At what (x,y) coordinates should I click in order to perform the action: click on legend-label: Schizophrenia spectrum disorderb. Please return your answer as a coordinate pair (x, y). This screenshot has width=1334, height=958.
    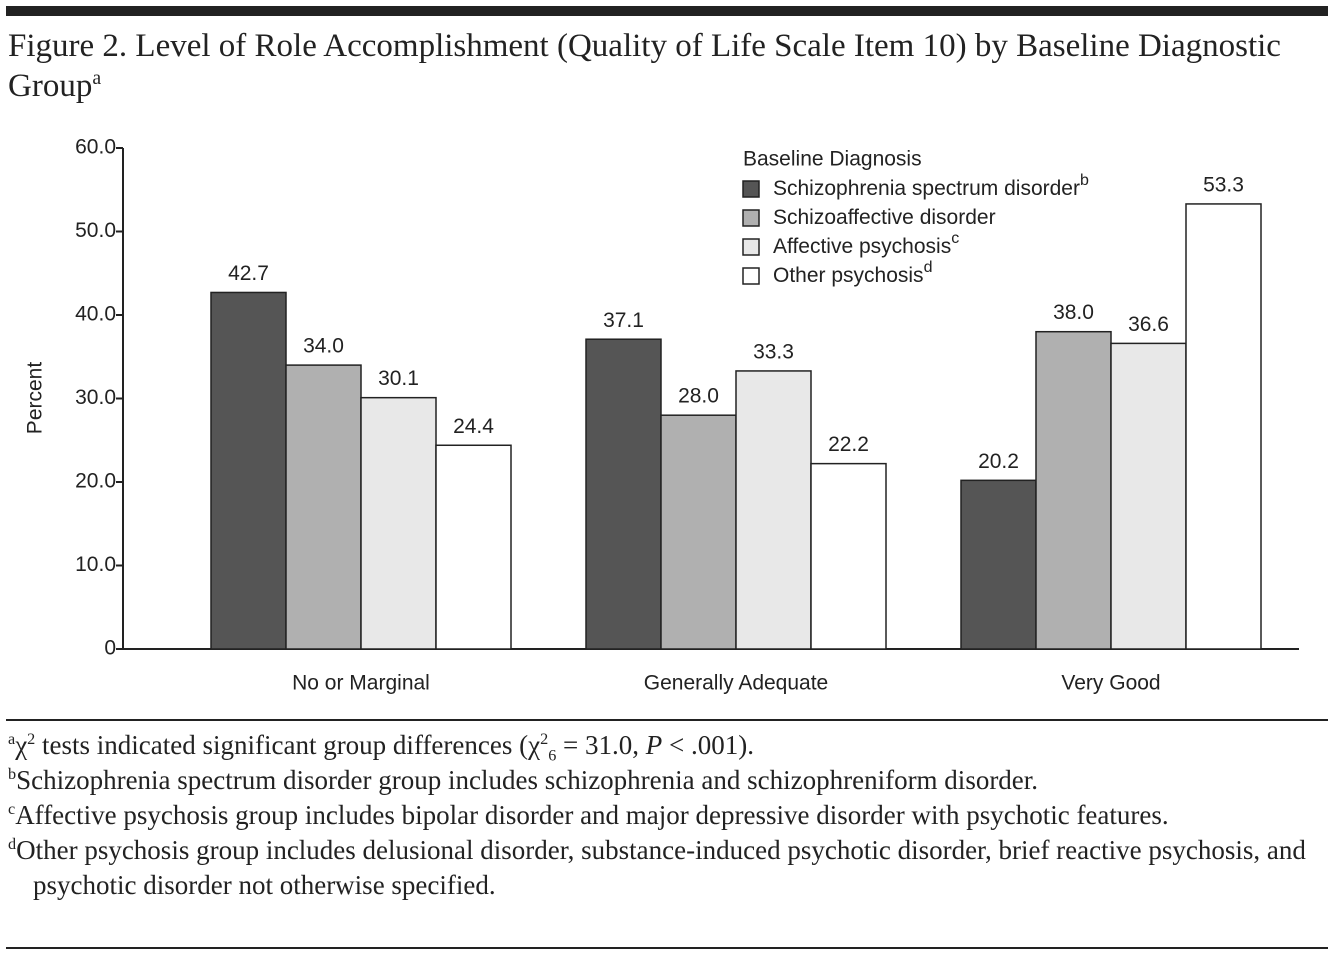
    Looking at the image, I should click on (931, 185).